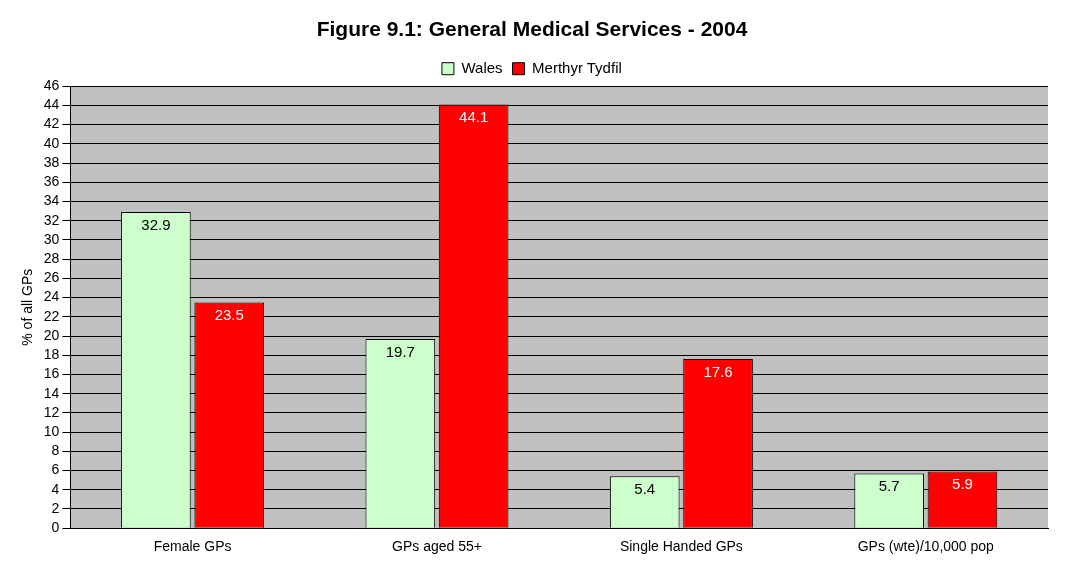 This screenshot has width=1078, height=575. I want to click on y-tick-label: 38, so click(51, 161).